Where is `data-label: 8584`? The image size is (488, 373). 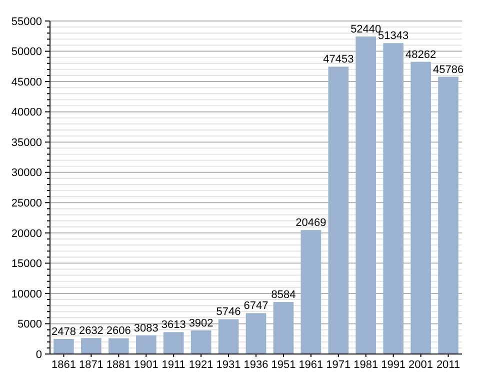 data-label: 8584 is located at coordinates (283, 295).